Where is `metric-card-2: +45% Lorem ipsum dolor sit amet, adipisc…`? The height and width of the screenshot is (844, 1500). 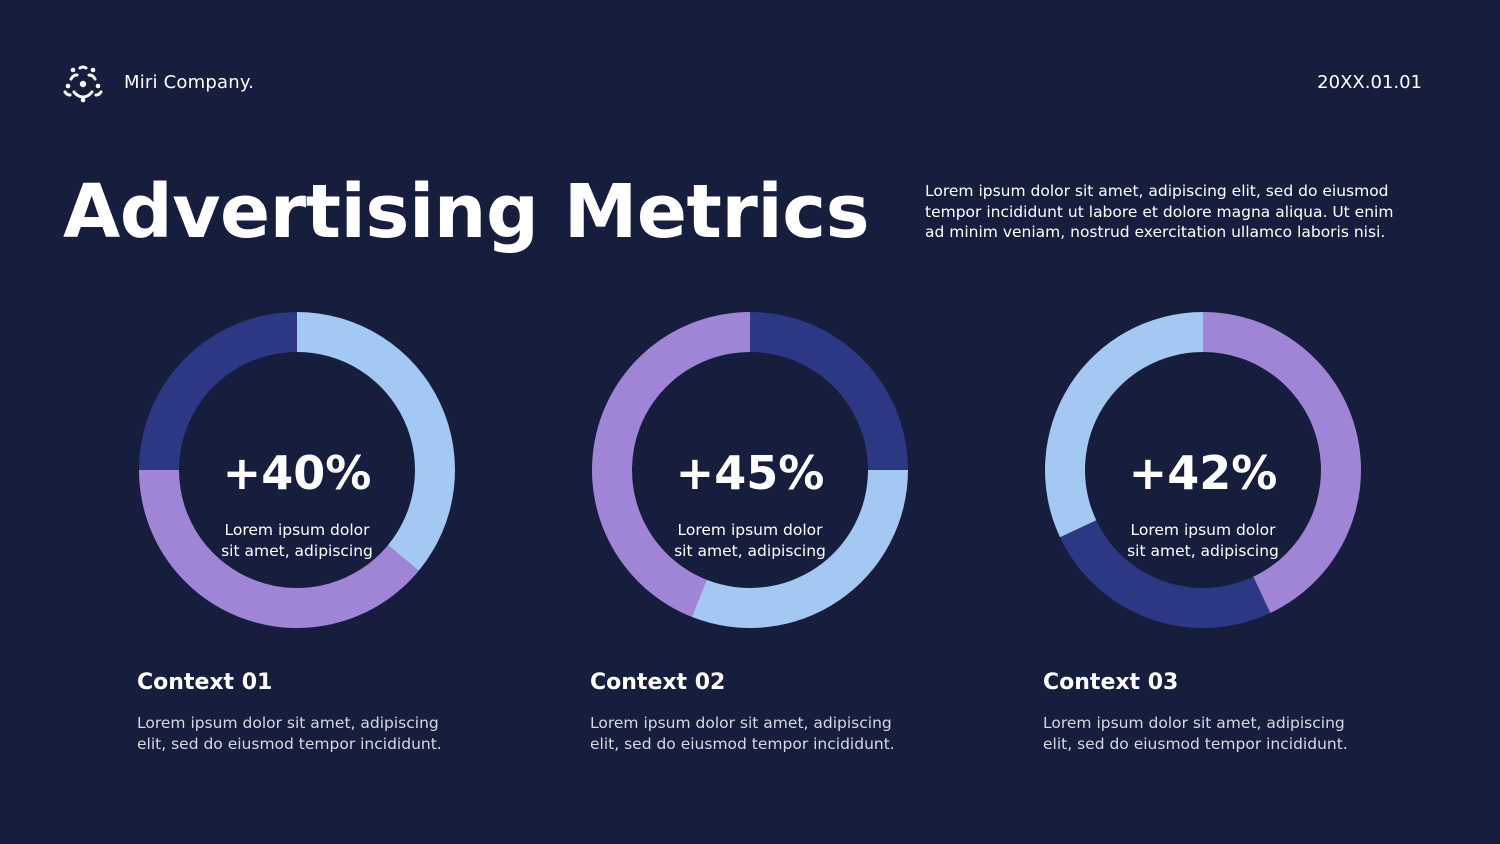
metric-card-2: +45% Lorem ipsum dolor sit amet, adipisc… is located at coordinates (755, 540).